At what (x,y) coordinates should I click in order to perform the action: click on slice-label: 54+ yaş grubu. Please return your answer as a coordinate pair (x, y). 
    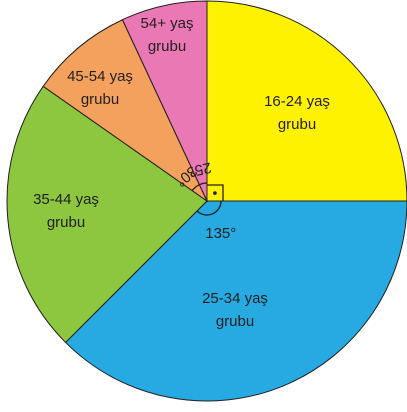
    Looking at the image, I should click on (167, 35).